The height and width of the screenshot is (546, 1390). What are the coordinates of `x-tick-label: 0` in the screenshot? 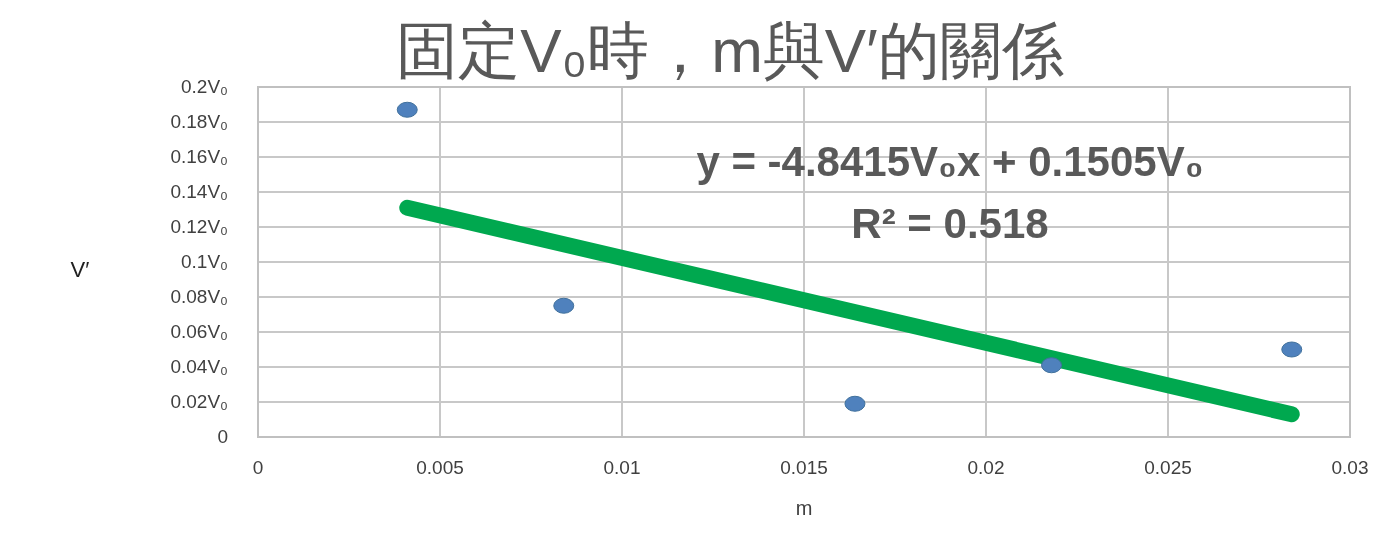 It's located at (258, 467).